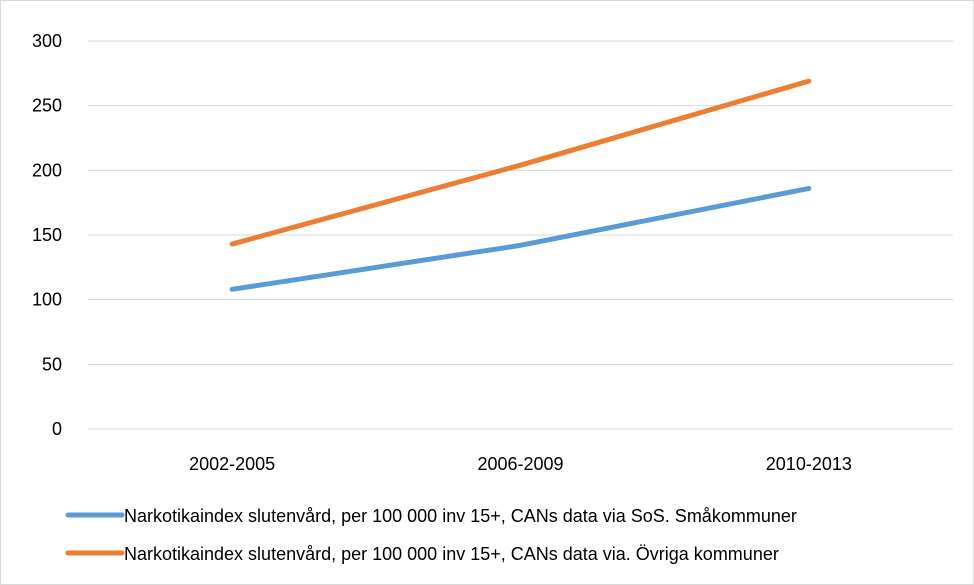 The image size is (974, 585). I want to click on y-tick-label-3: 150, so click(47, 235).